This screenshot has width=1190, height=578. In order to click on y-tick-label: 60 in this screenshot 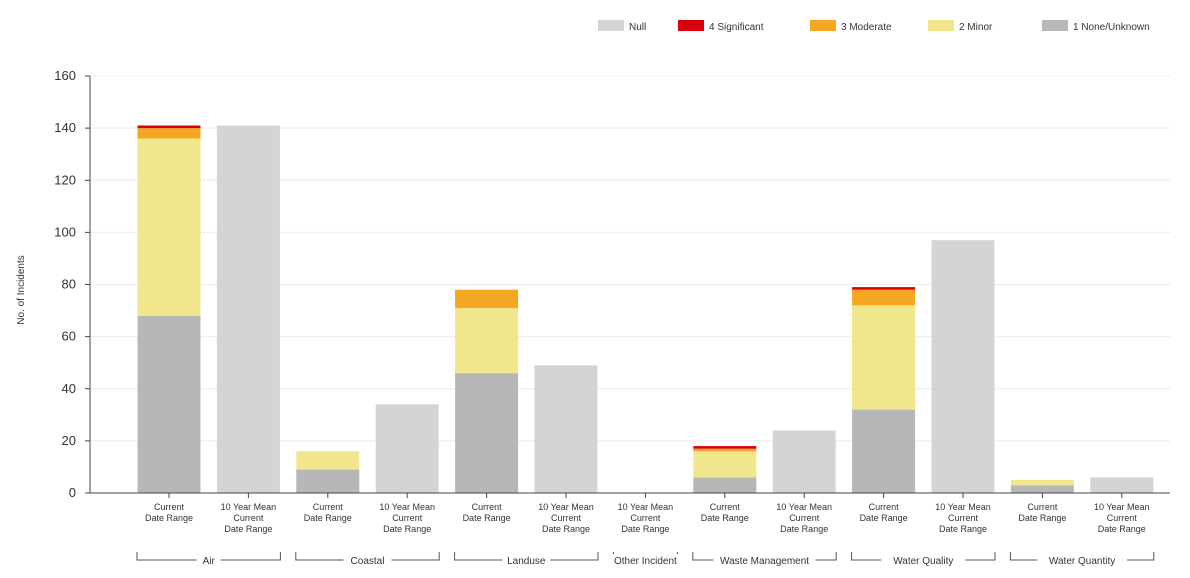, I will do `click(69, 336)`.